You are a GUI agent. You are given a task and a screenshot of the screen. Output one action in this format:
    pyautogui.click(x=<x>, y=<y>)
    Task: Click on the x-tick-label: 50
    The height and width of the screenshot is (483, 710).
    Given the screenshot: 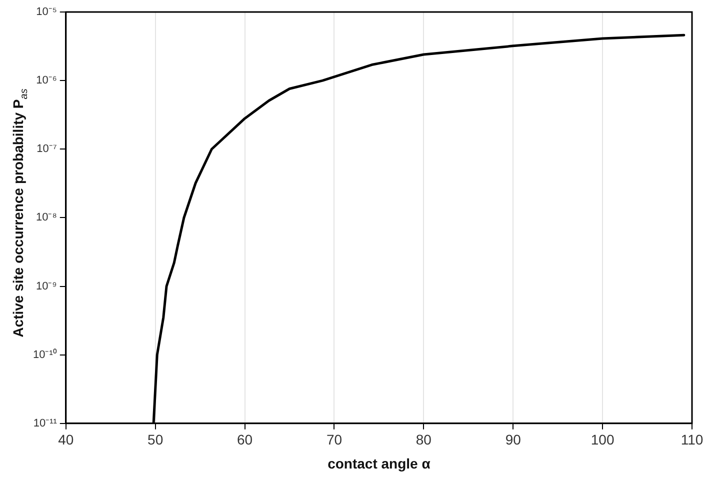 What is the action you would take?
    pyautogui.click(x=156, y=440)
    